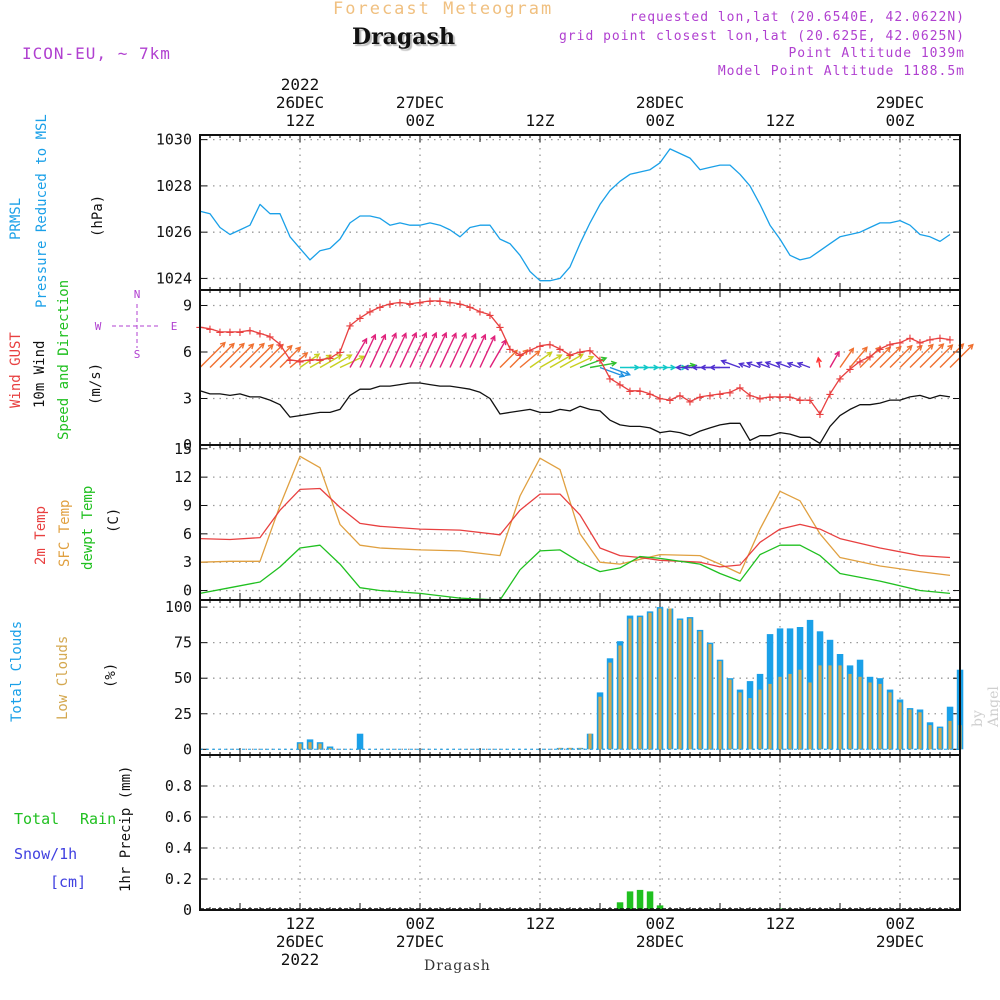  What do you see at coordinates (63, 677) in the screenshot?
I see `clouds-label-low: Low Clouds` at bounding box center [63, 677].